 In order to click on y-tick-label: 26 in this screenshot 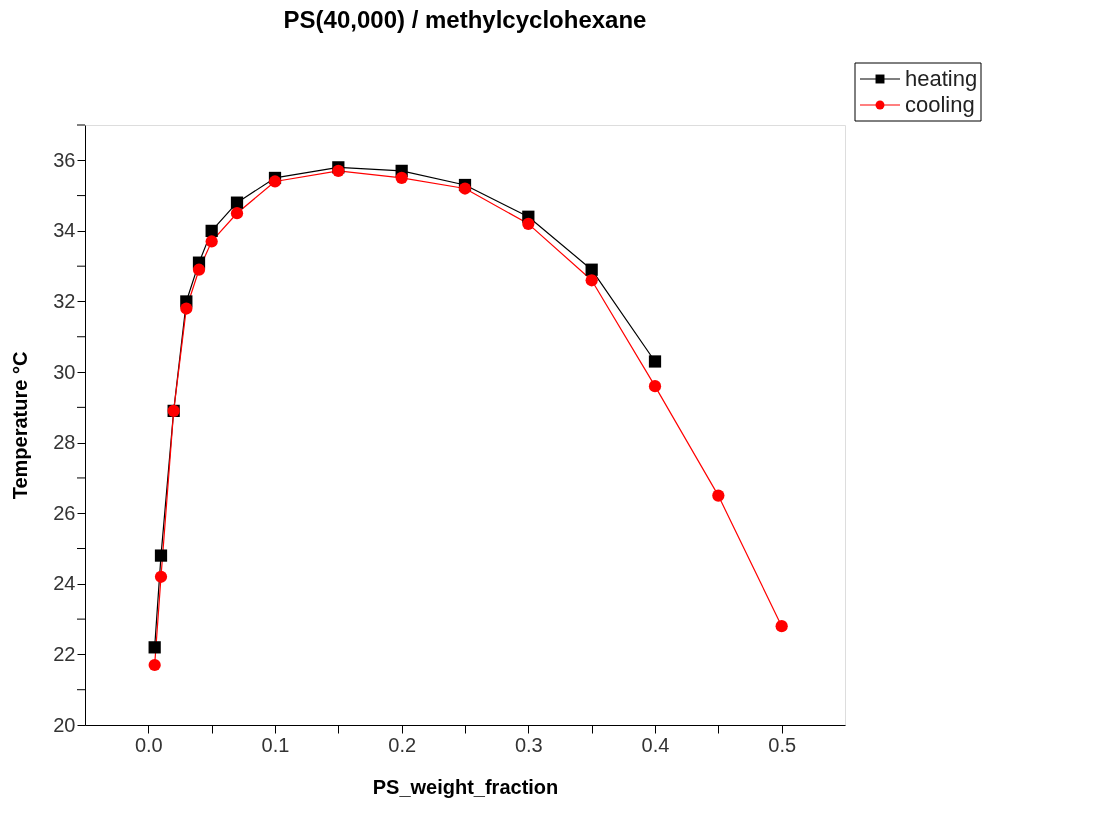, I will do `click(64, 512)`.